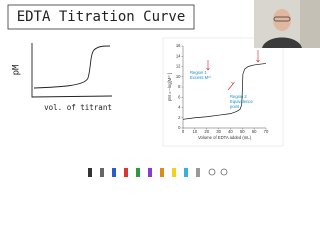  Describe the element at coordinates (282, 42) in the screenshot. I see `shoulders` at that location.